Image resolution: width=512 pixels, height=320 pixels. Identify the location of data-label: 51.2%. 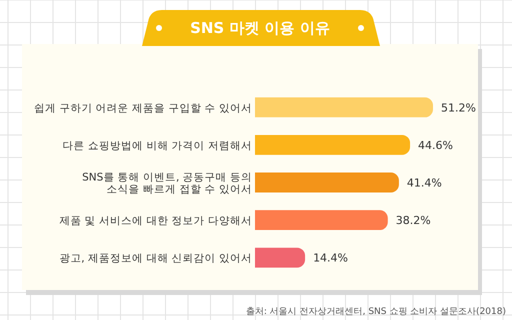
(458, 107).